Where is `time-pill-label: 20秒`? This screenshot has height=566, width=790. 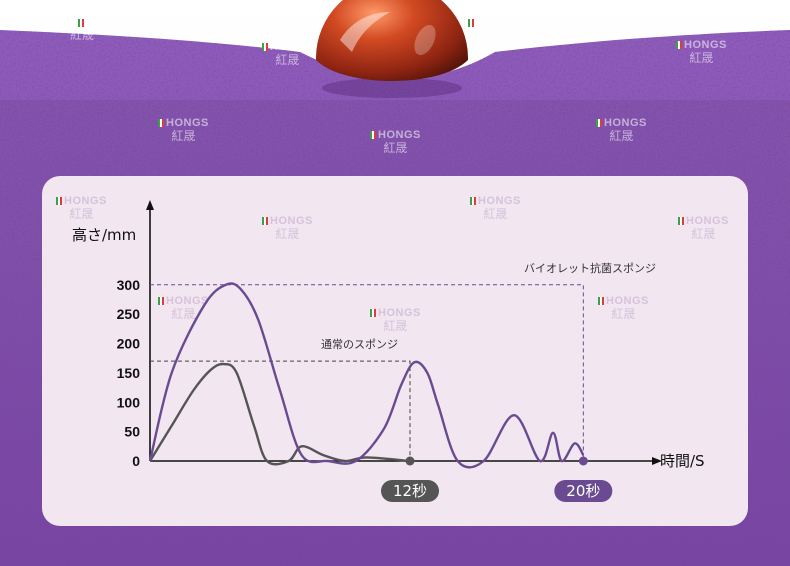 time-pill-label: 20秒 is located at coordinates (583, 491).